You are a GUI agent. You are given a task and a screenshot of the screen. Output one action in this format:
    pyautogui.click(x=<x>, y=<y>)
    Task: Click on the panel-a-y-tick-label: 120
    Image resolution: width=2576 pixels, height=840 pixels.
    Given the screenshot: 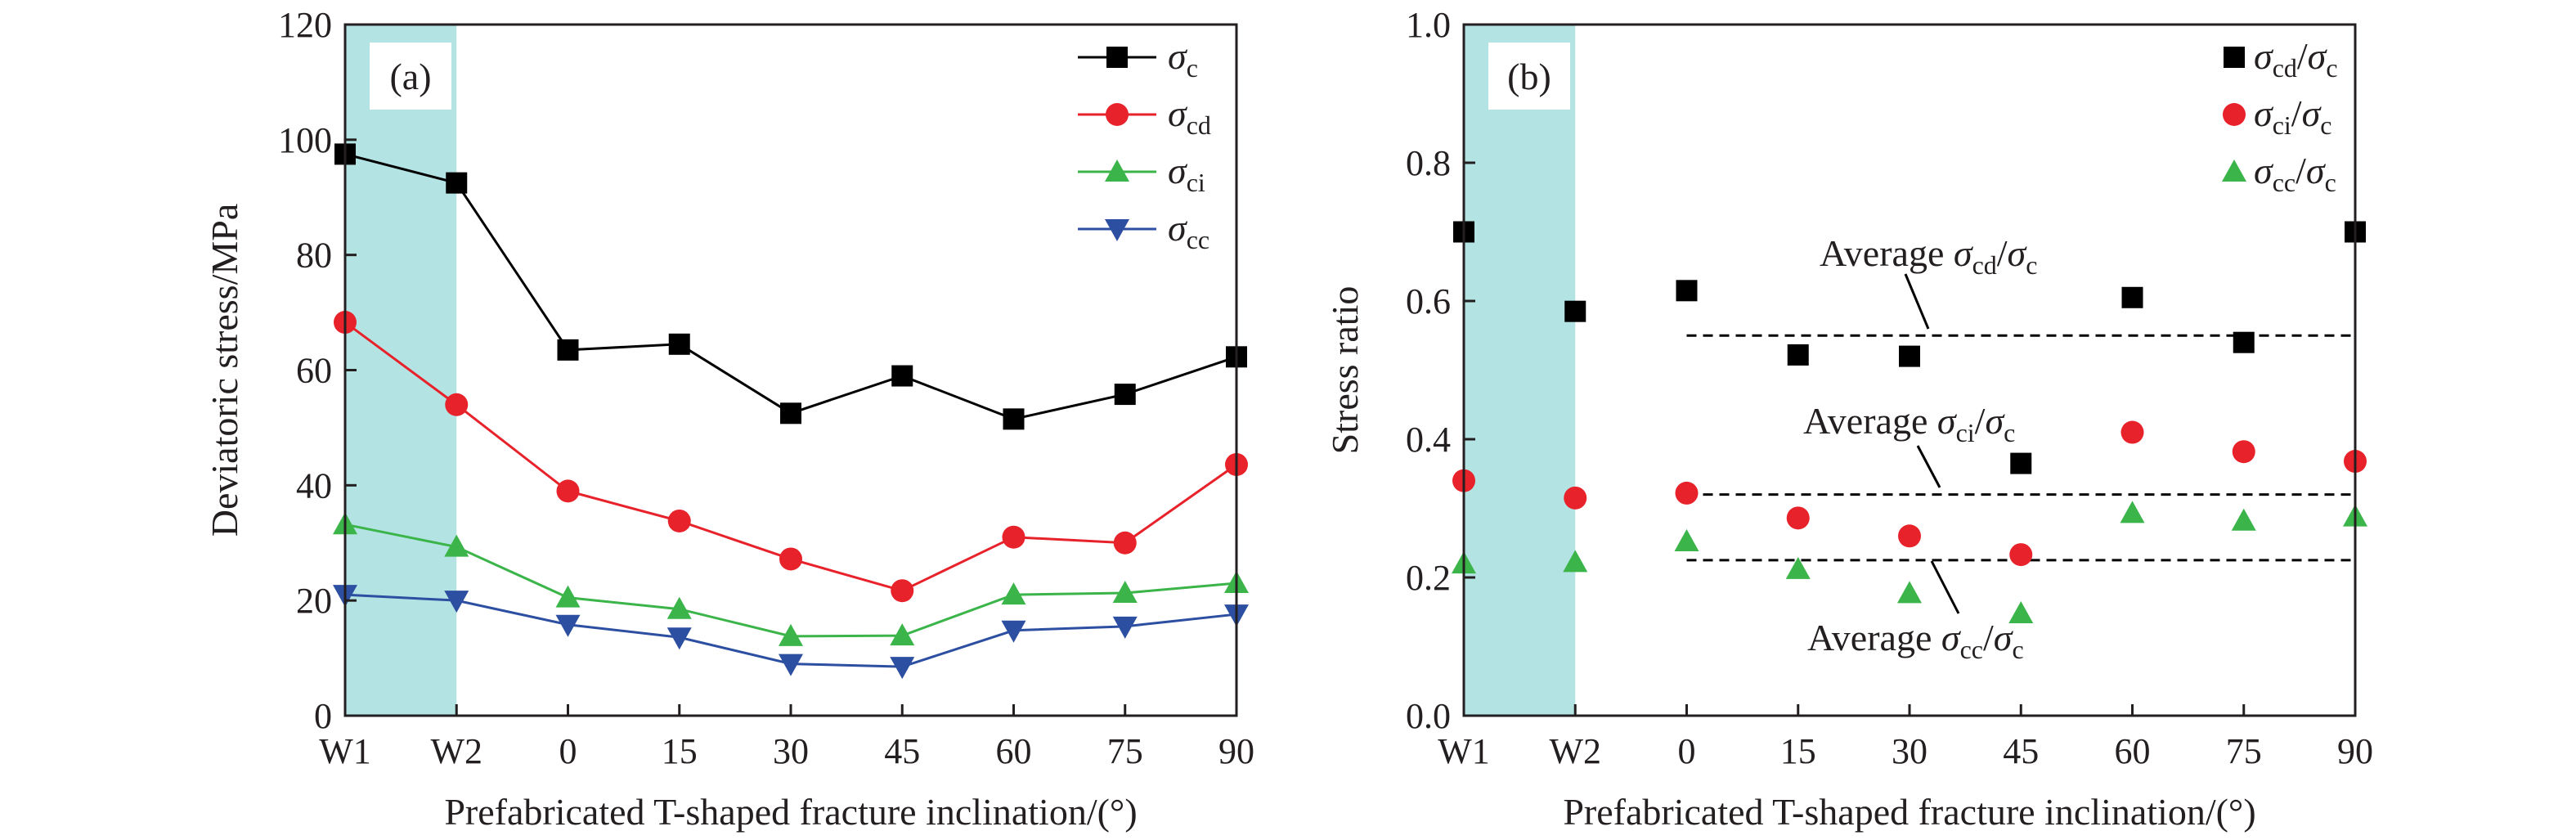 What is the action you would take?
    pyautogui.click(x=305, y=25)
    